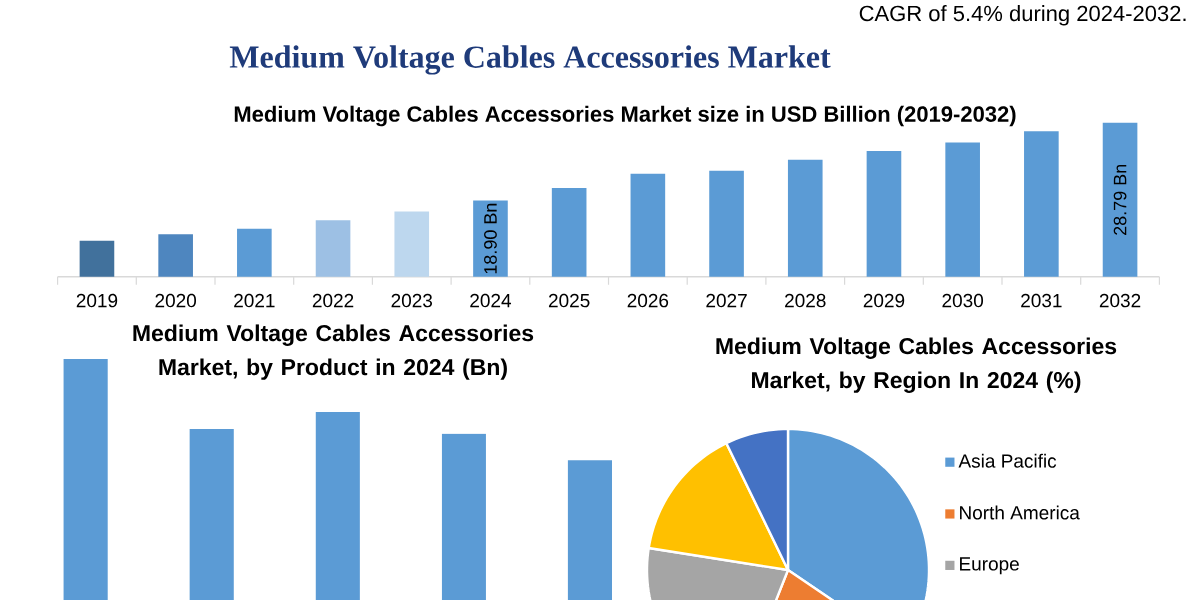  What do you see at coordinates (254, 300) in the screenshot?
I see `x-tick-label: 2021` at bounding box center [254, 300].